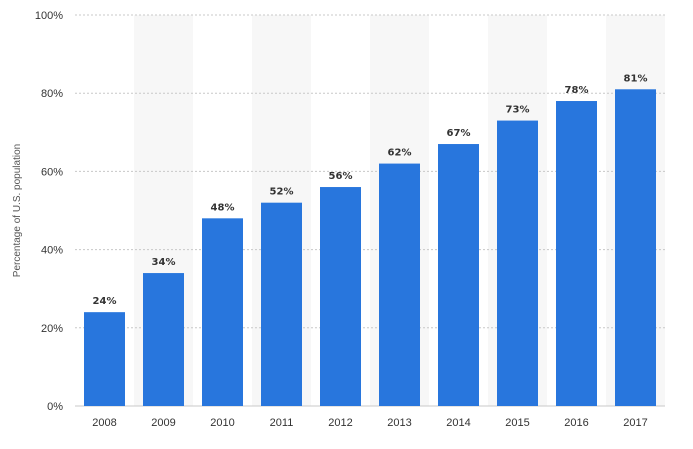 This screenshot has width=693, height=449. What do you see at coordinates (49, 211) in the screenshot?
I see `y-axis-ticks: 0% 20% 40% 60% 80% 100%` at bounding box center [49, 211].